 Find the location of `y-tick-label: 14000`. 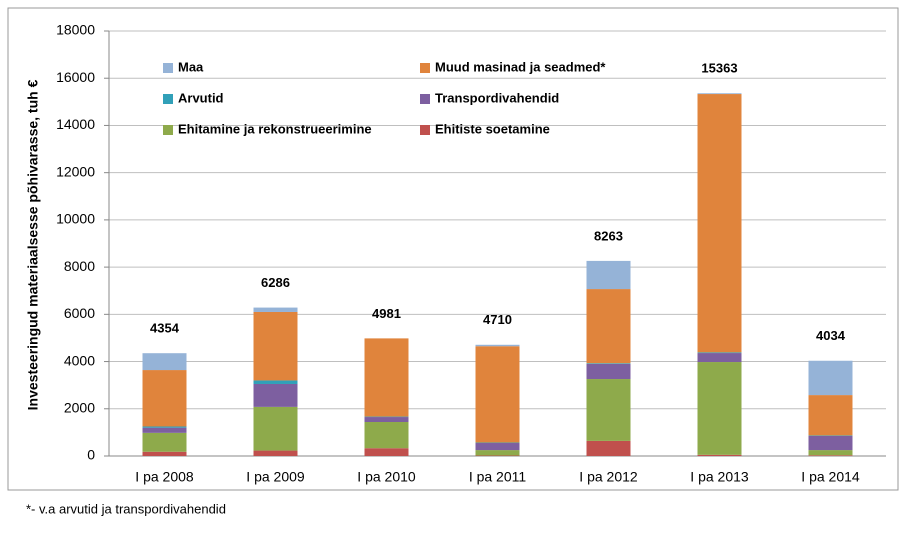

y-tick-label: 14000 is located at coordinates (75, 124).